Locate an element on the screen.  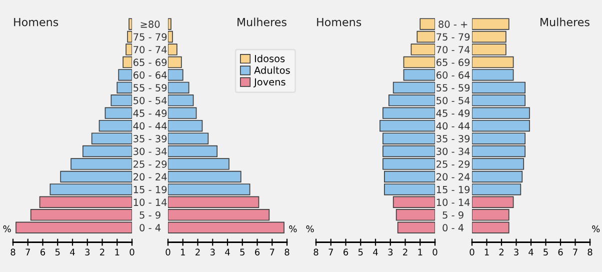
legend-label: Adultos is located at coordinates (272, 70).